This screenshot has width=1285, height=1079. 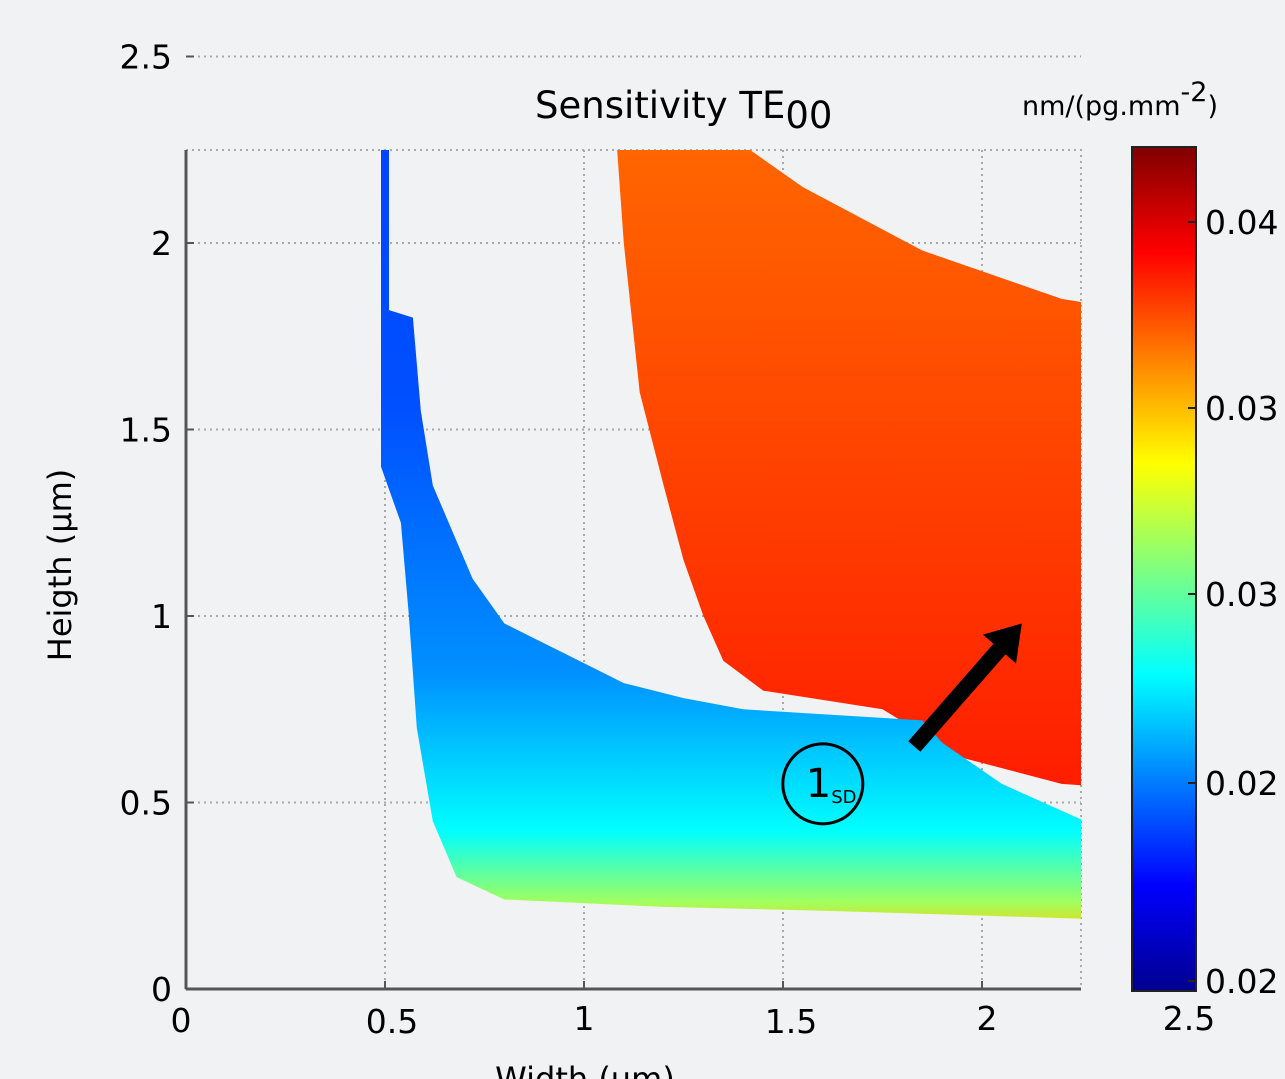 What do you see at coordinates (181, 1020) in the screenshot?
I see `x-tick-label: 0` at bounding box center [181, 1020].